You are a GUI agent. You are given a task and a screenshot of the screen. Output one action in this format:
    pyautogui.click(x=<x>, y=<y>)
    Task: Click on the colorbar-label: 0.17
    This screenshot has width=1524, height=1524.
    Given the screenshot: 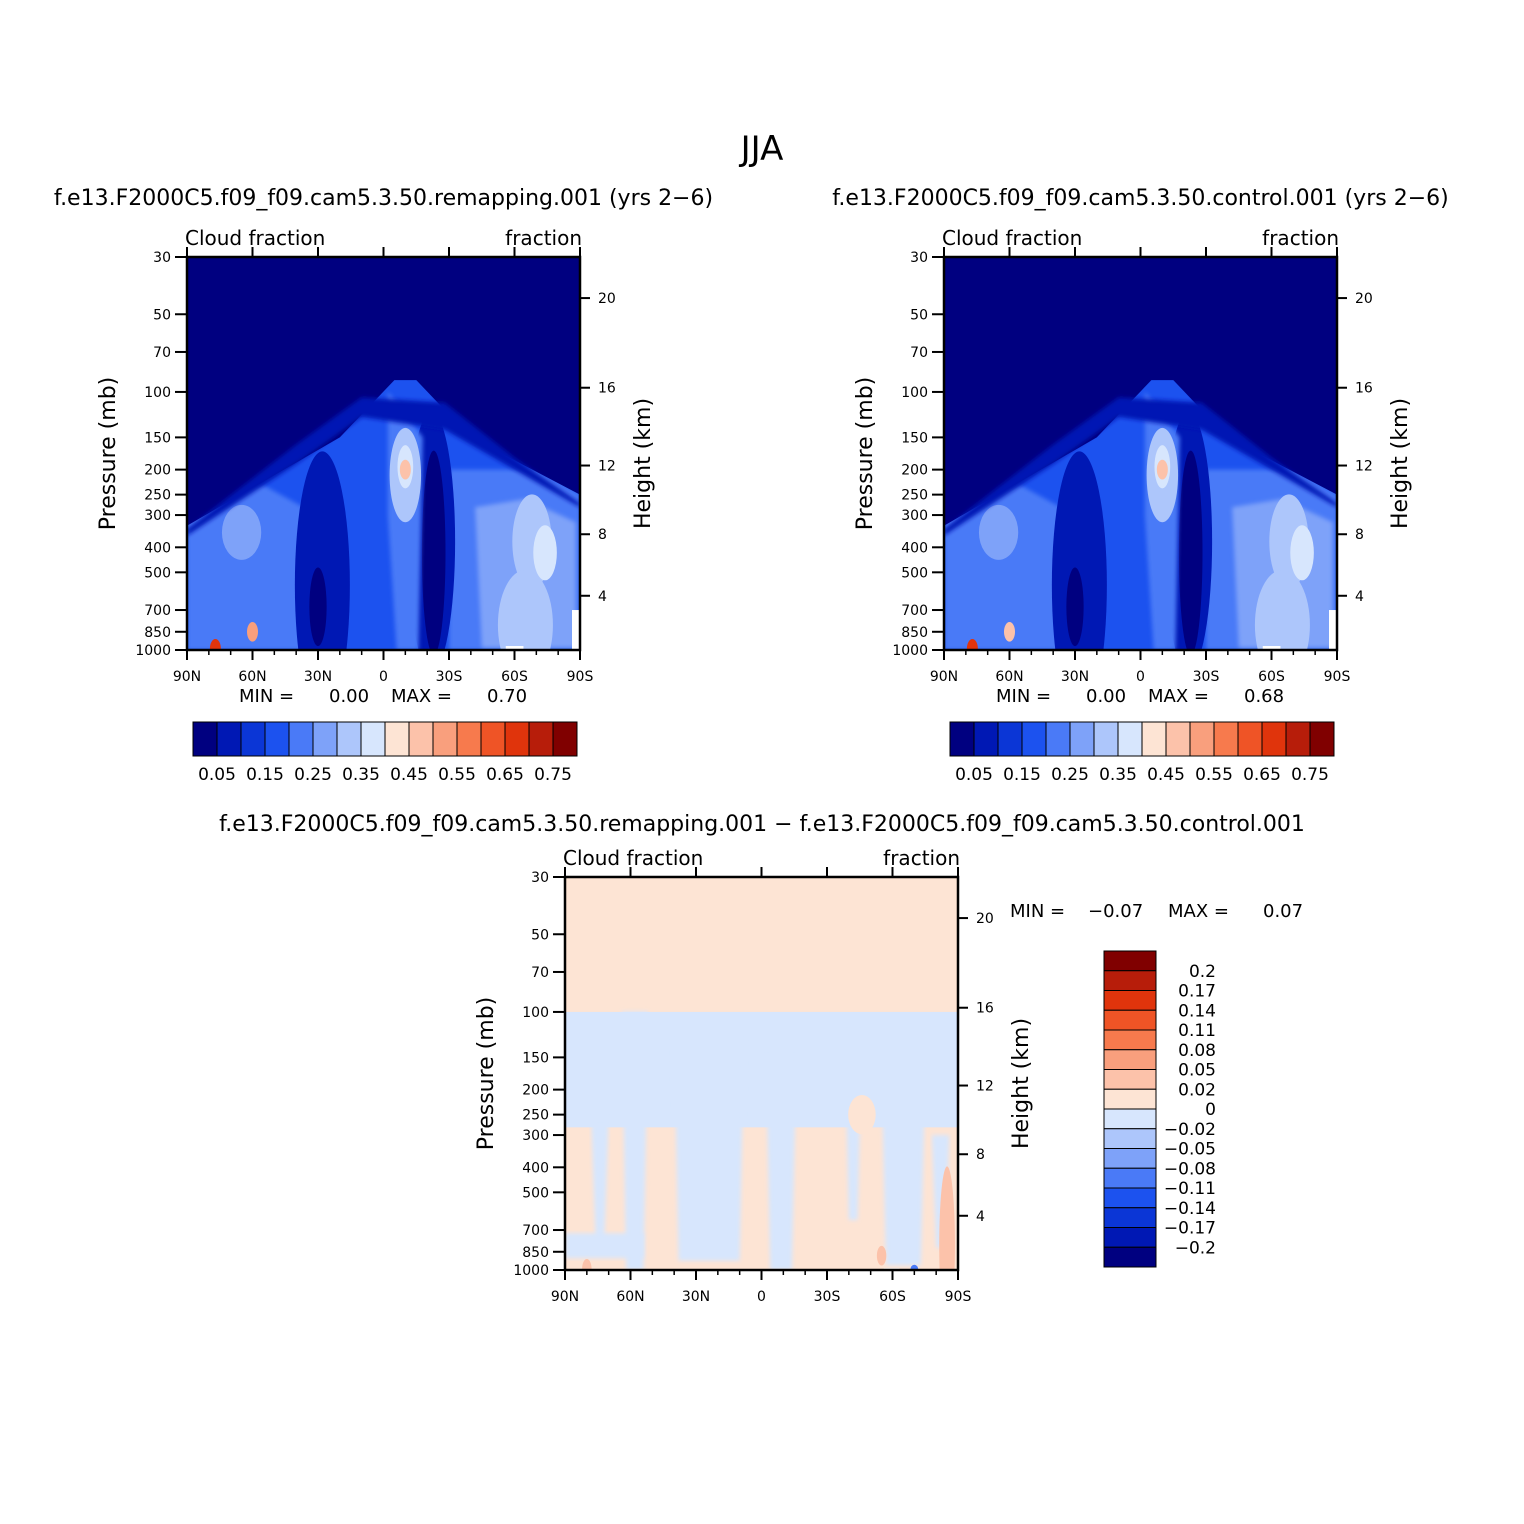 What is the action you would take?
    pyautogui.click(x=1197, y=992)
    